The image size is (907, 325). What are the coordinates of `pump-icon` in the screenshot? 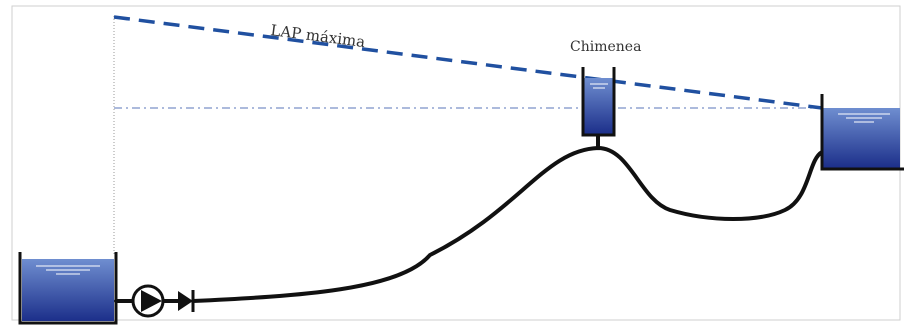 It's located at (148, 301).